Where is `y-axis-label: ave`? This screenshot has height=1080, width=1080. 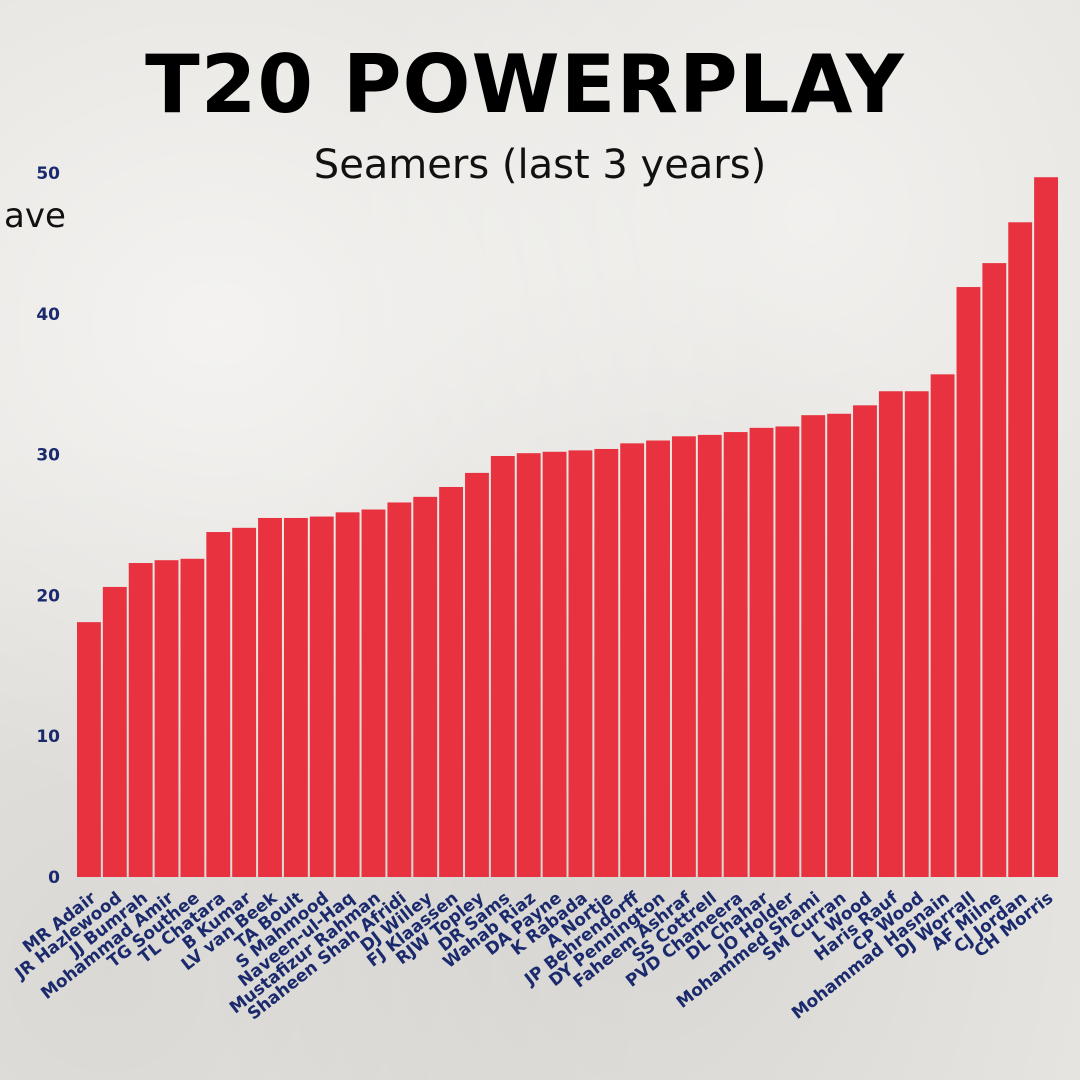 y-axis-label: ave is located at coordinates (35, 216).